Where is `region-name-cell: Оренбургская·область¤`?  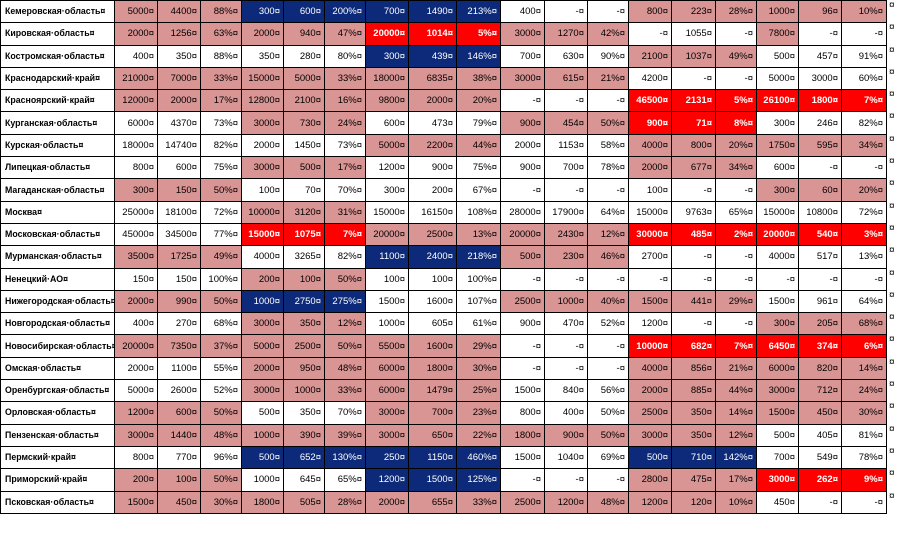 region-name-cell: Оренбургская·область¤ is located at coordinates (57, 391).